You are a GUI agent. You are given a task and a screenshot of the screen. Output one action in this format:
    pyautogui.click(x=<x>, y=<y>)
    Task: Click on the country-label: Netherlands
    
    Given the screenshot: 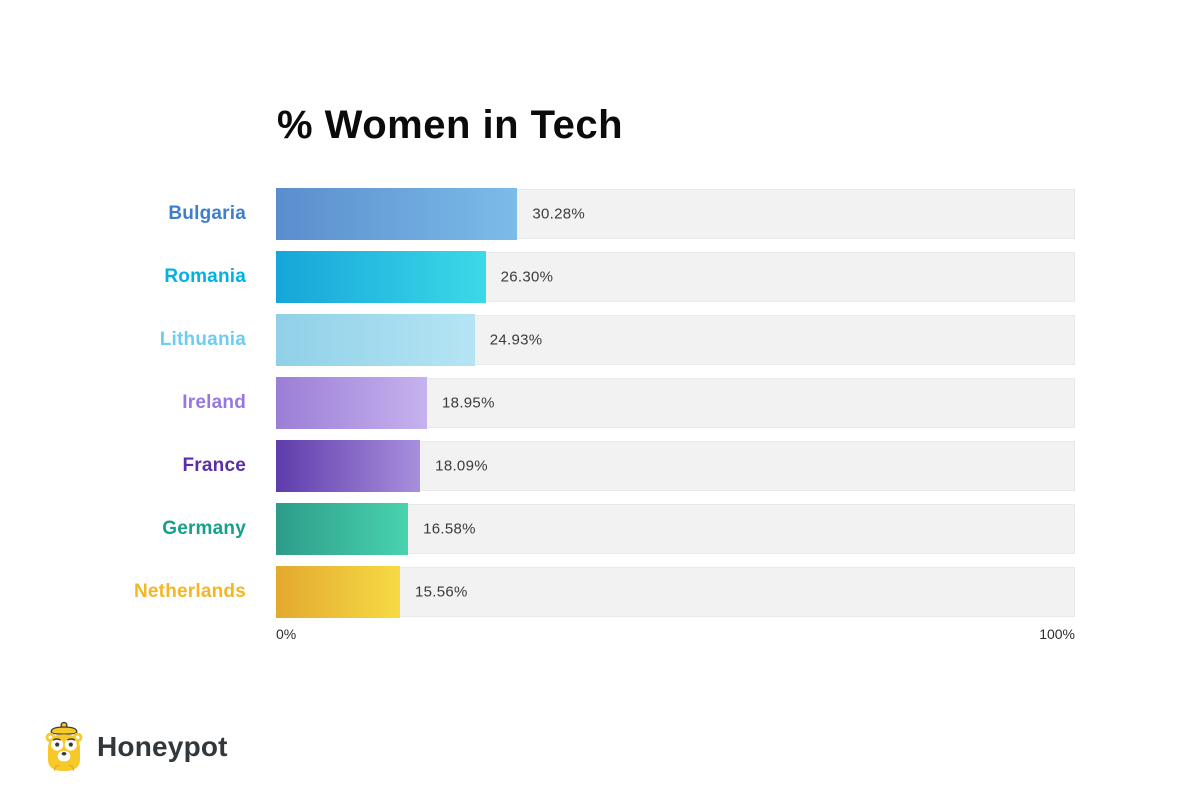 What is the action you would take?
    pyautogui.click(x=189, y=591)
    